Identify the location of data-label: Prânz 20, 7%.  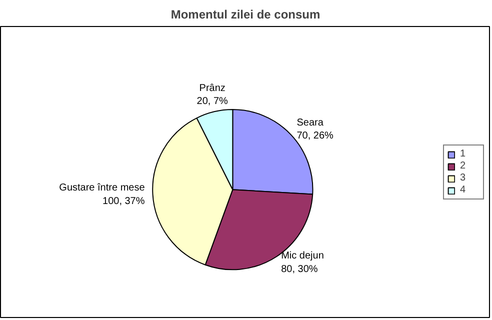
(212, 94).